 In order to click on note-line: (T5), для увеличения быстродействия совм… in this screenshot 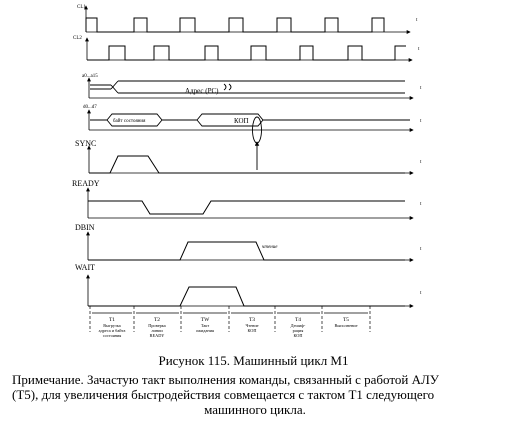, I will do `click(223, 394)`.